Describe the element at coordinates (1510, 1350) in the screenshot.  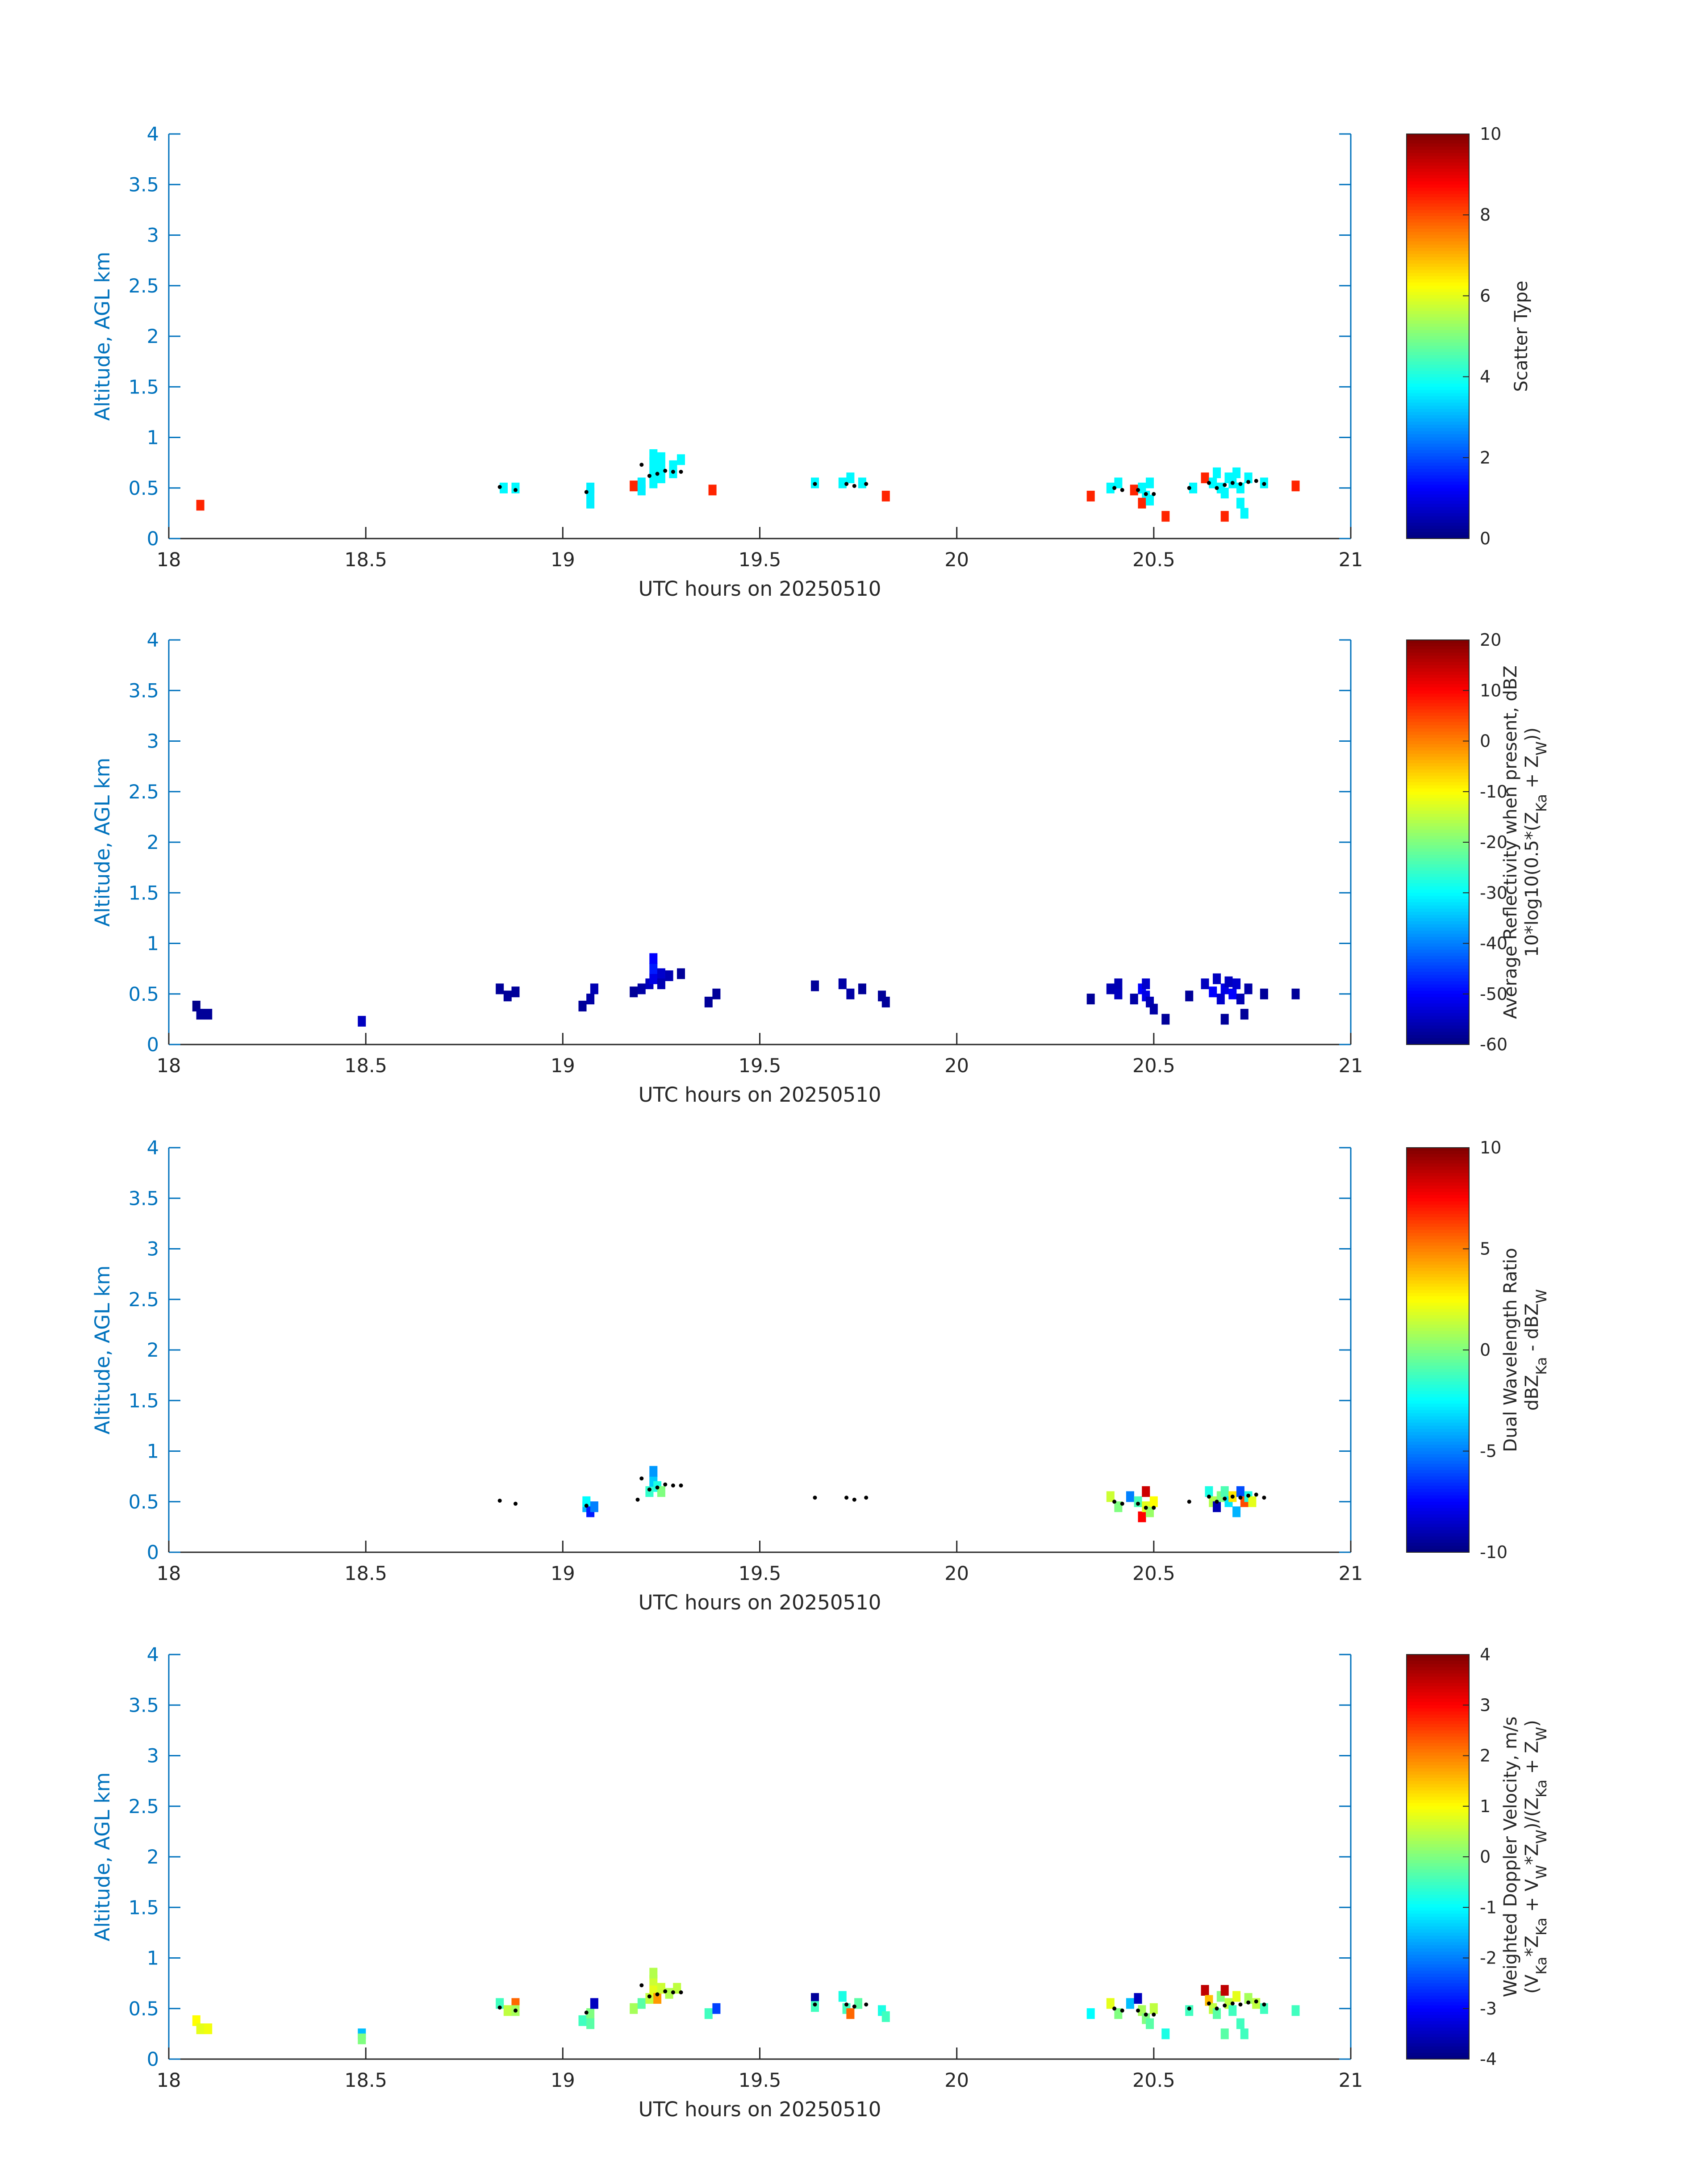
I see `colorbar-label: Dual Wavelength Ratio` at that location.